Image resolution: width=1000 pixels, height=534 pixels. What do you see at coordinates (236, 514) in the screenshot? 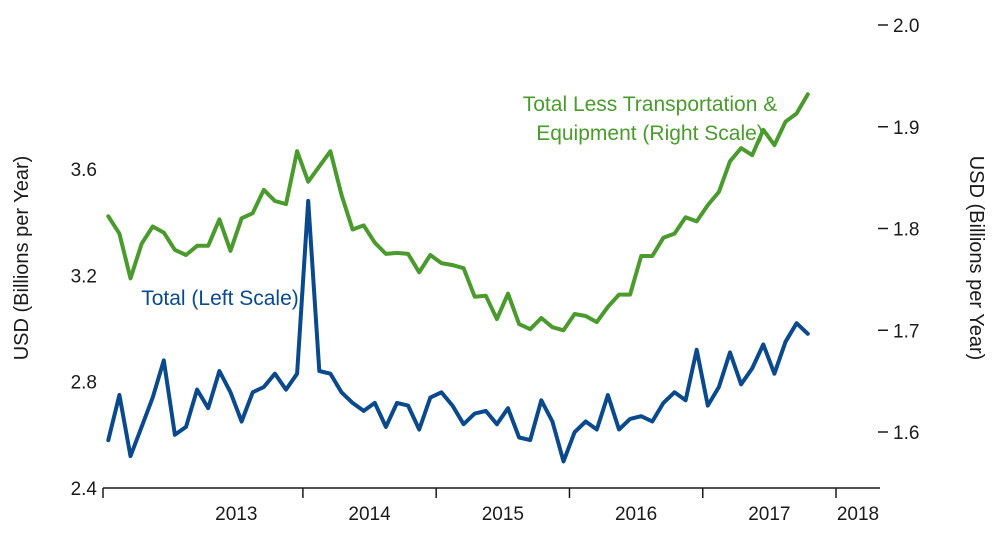
I see `x-tick-label: 2013` at bounding box center [236, 514].